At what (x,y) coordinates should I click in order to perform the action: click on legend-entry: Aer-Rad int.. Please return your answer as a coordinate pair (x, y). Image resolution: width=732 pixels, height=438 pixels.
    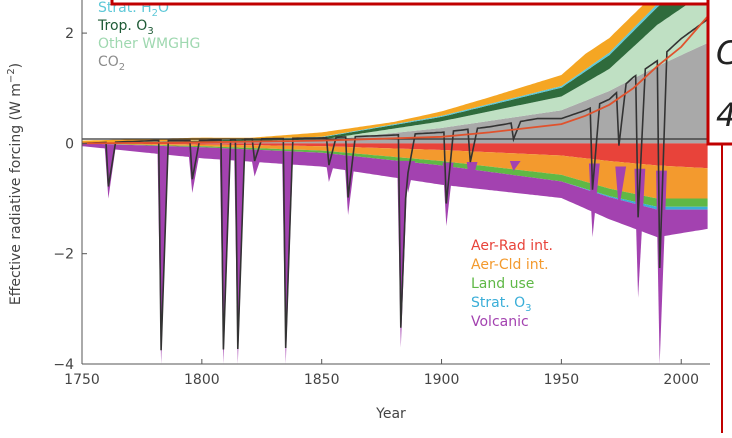
    Looking at the image, I should click on (512, 246).